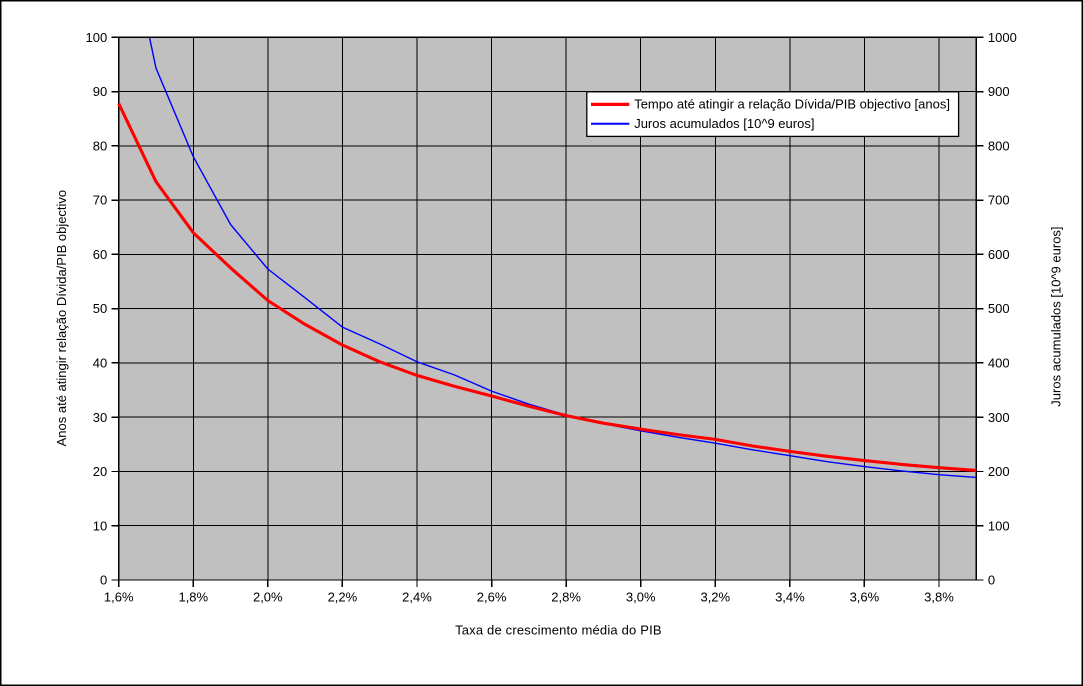 This screenshot has width=1083, height=686. Describe the element at coordinates (715, 597) in the screenshot. I see `svg-text: 3,2%` at that location.